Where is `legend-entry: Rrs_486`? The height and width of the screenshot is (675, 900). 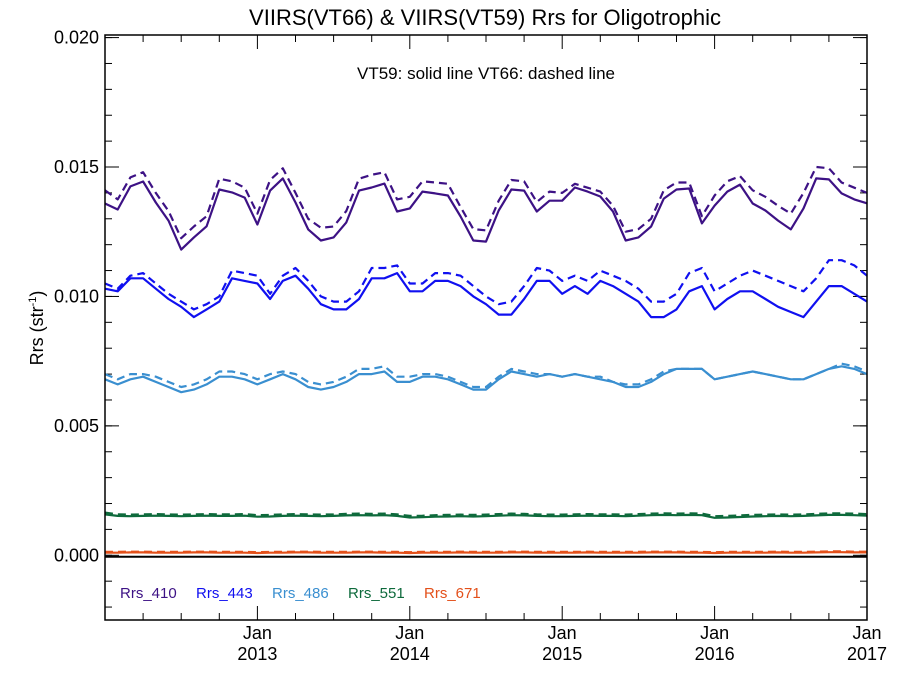
legend-entry: Rrs_486 is located at coordinates (300, 593).